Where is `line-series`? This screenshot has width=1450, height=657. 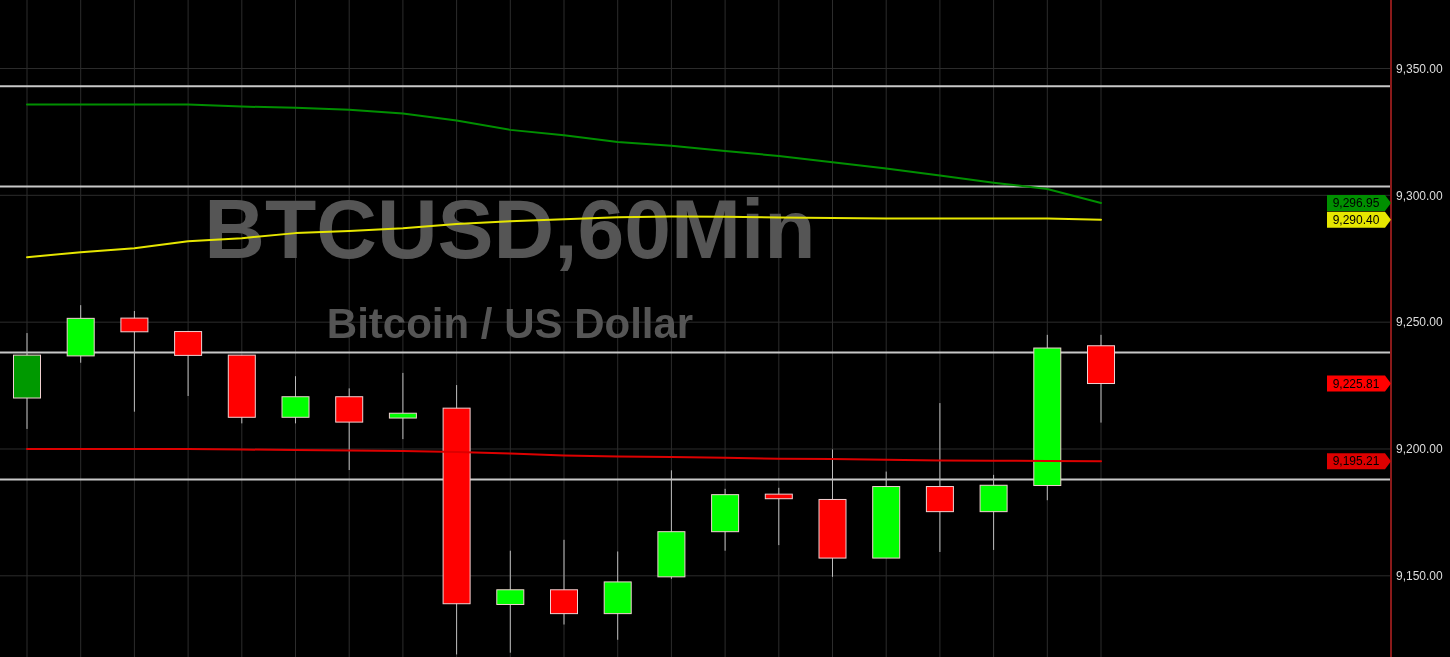 line-series is located at coordinates (564, 455).